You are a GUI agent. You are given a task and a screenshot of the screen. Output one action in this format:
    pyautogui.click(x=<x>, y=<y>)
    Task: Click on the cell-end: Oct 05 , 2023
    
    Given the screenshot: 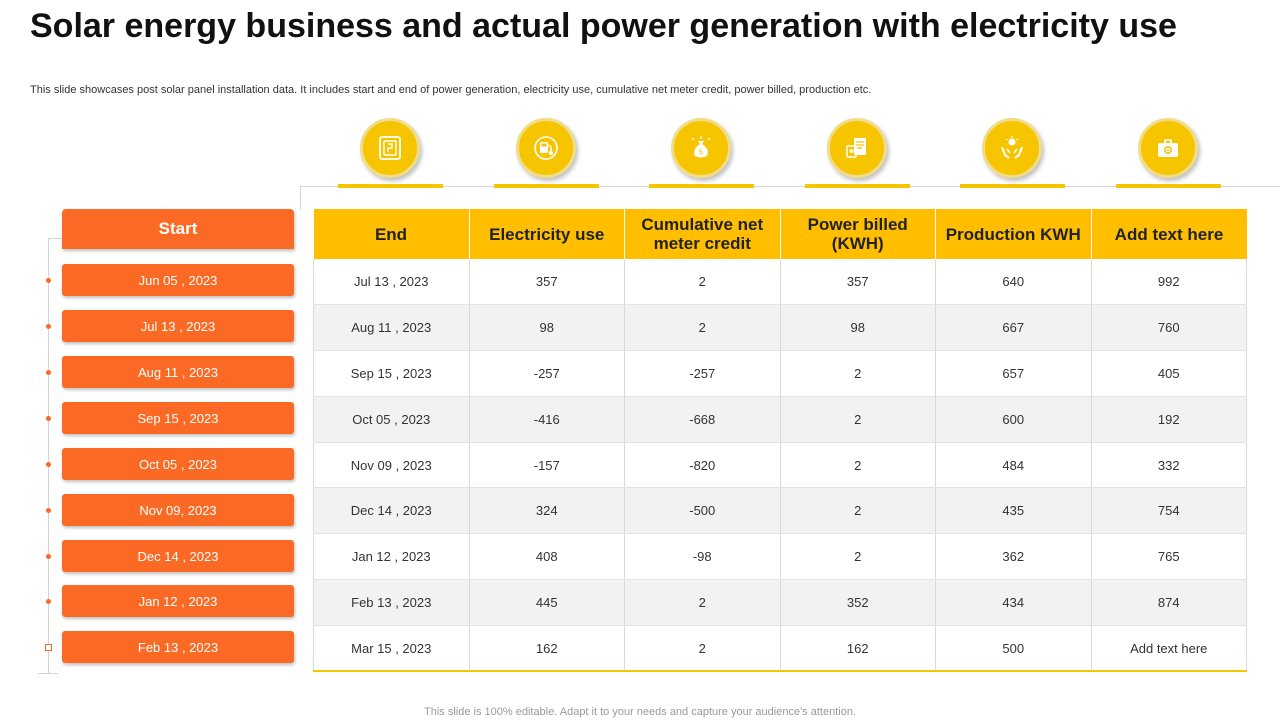 What is the action you would take?
    pyautogui.click(x=391, y=419)
    